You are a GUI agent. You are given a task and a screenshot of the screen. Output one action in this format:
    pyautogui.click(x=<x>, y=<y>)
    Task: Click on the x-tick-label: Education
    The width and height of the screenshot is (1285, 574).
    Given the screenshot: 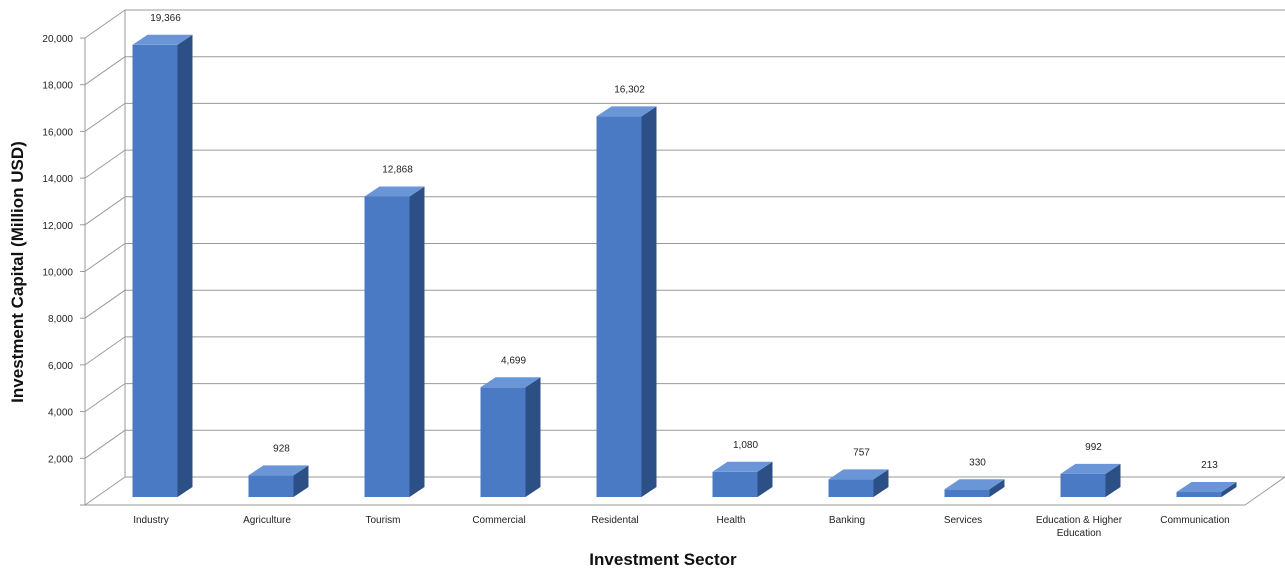 What is the action you would take?
    pyautogui.click(x=1079, y=533)
    